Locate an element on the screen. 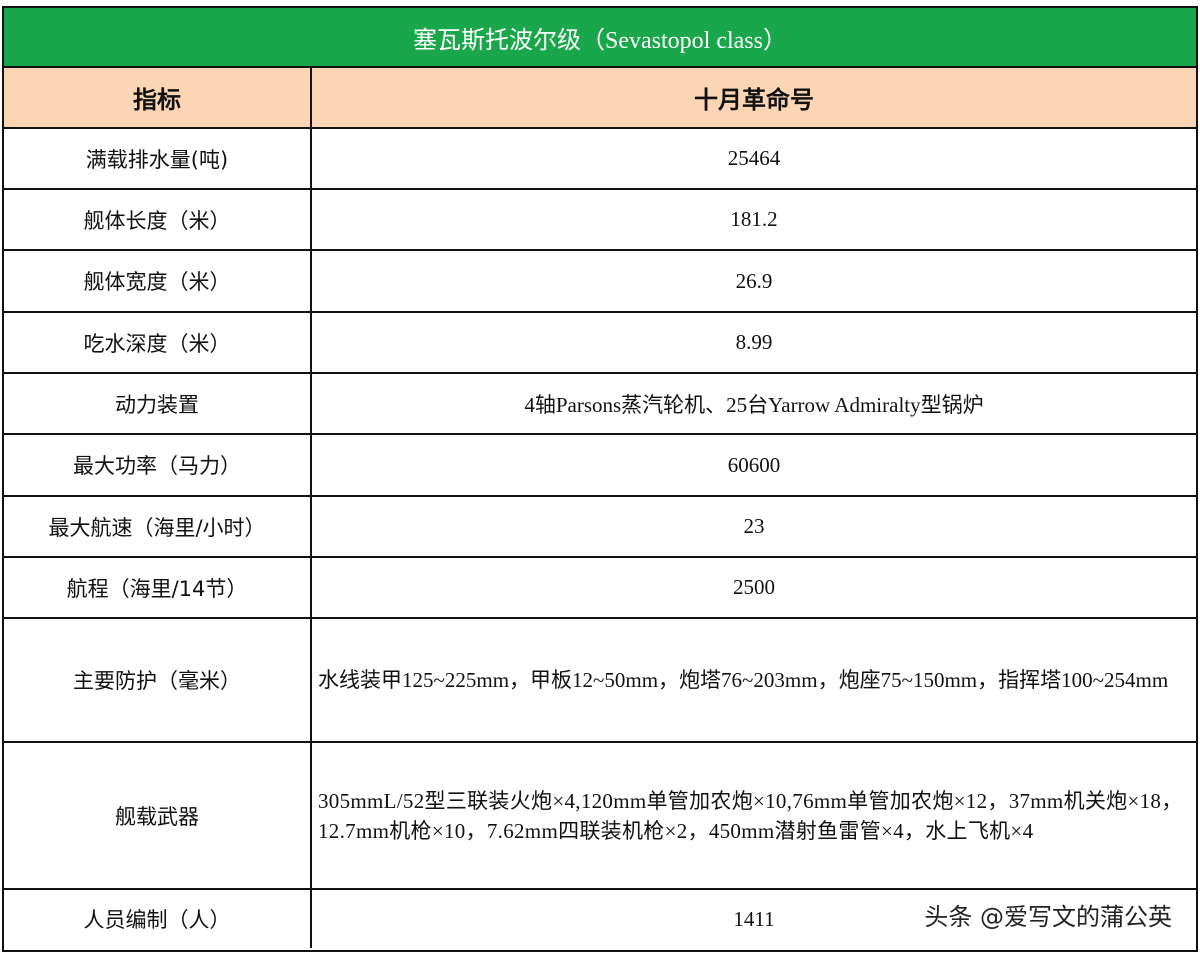 The width and height of the screenshot is (1200, 954). table-title: 塞瓦斯托波尔级（Sevastopol class） is located at coordinates (600, 38).